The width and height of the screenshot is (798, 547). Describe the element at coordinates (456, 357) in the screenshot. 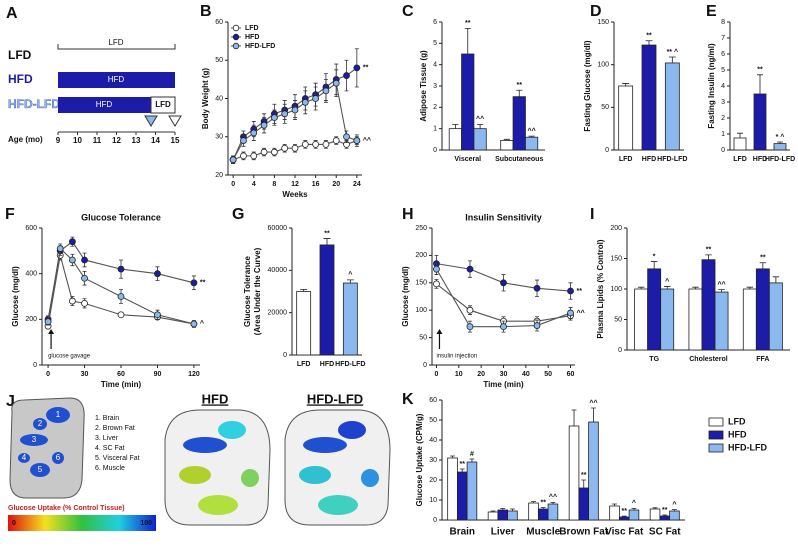

I see `note: insulin injection` at that location.